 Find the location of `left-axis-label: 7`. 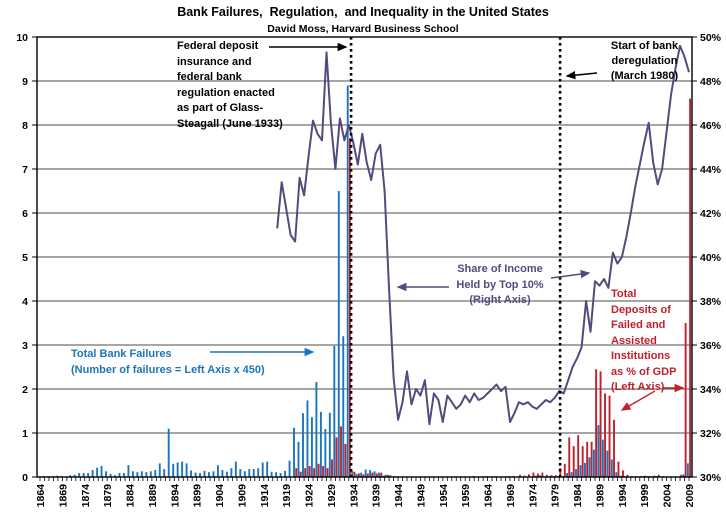

left-axis-label: 7 is located at coordinates (25, 170).